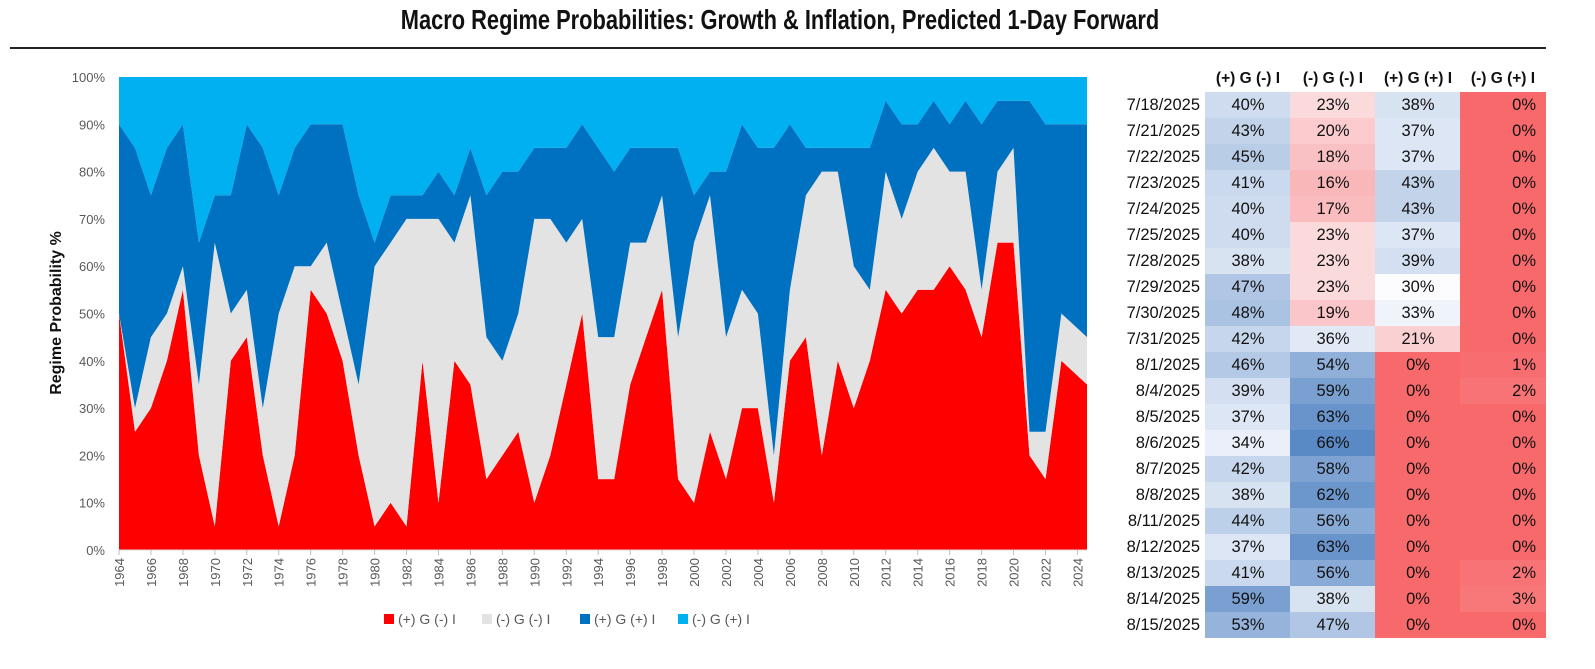 This screenshot has width=1595, height=669. I want to click on y-tick-label: 10%, so click(92, 503).